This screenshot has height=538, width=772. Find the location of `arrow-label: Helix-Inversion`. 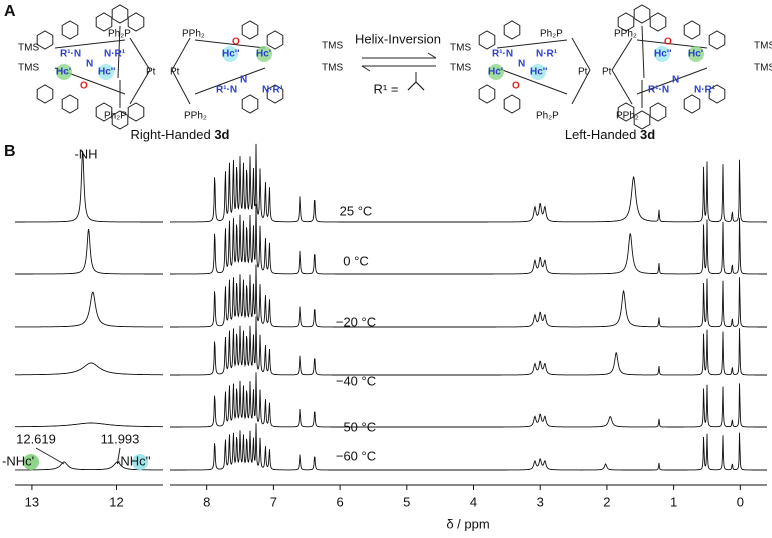

arrow-label: Helix-Inversion is located at coordinates (398, 38).